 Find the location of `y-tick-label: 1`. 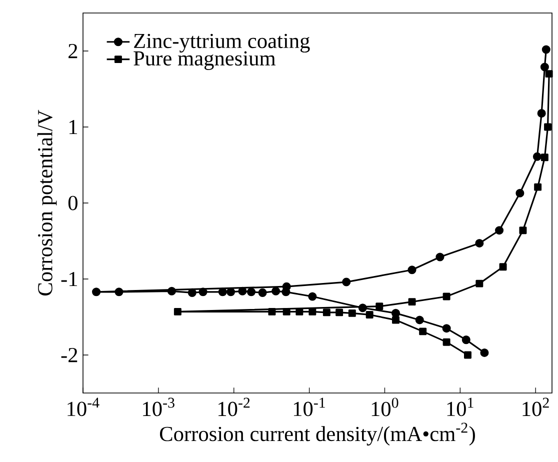

y-tick-label: 1 is located at coordinates (74, 127).